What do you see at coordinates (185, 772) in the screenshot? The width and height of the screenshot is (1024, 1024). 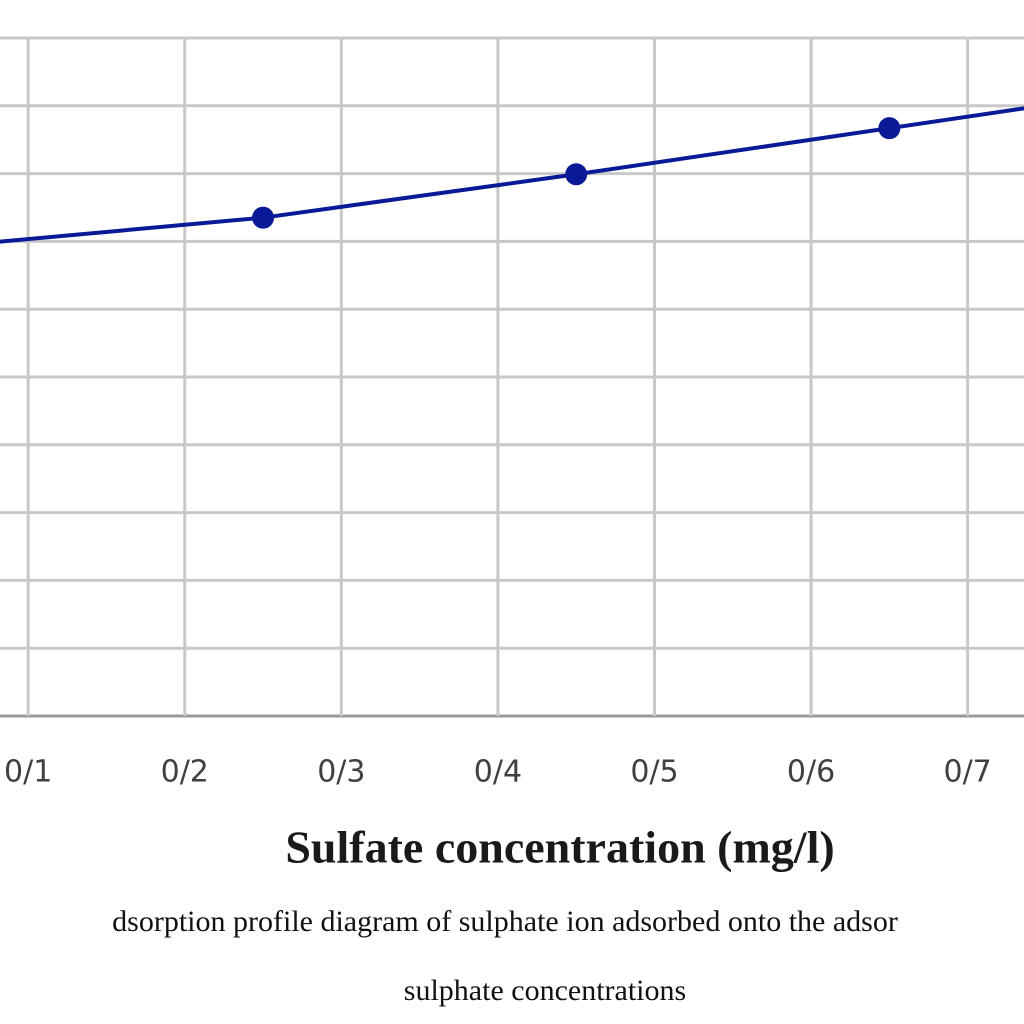 I see `x-tick-label: 0/2` at bounding box center [185, 772].